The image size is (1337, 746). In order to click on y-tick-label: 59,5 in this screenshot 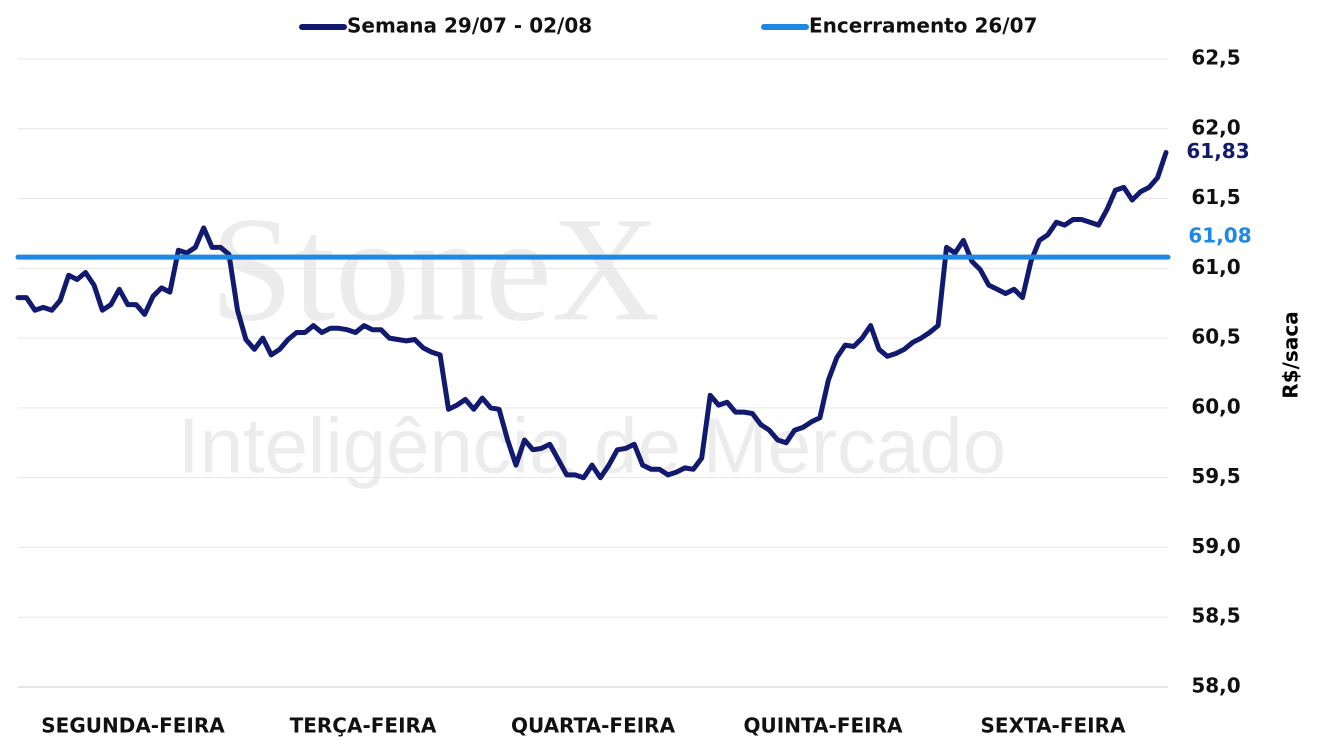, I will do `click(1215, 476)`.